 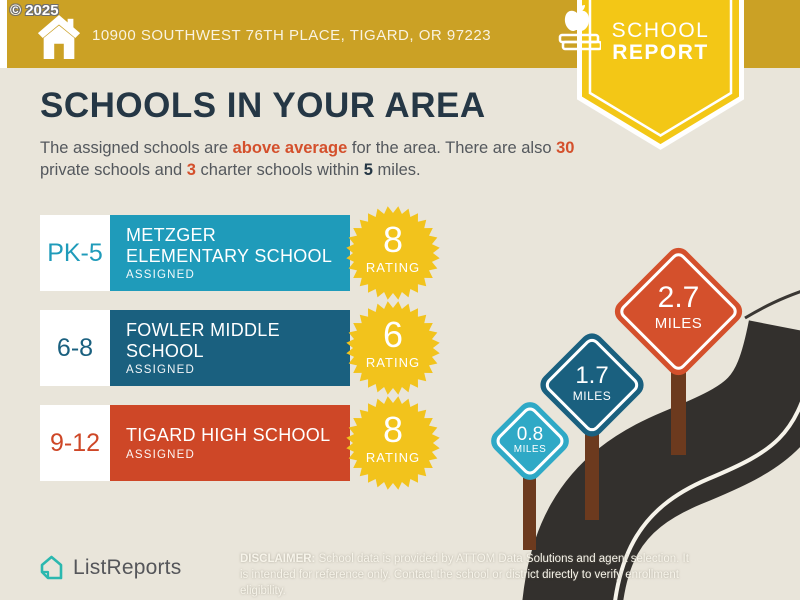 I want to click on sign-distance-value: 0.8, so click(x=530, y=434).